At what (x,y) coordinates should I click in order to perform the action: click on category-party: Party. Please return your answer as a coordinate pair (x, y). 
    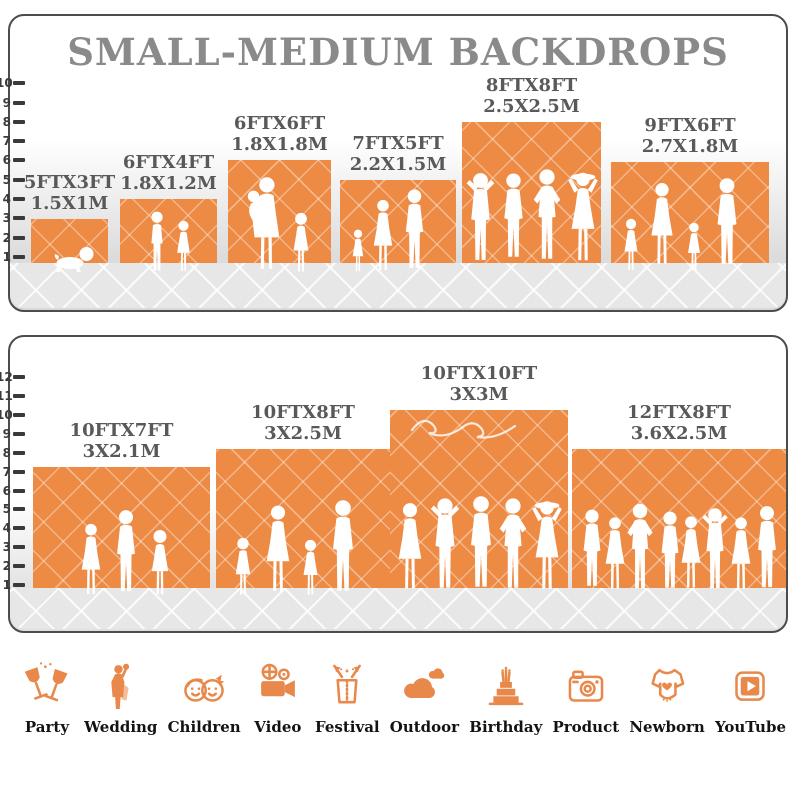
    Looking at the image, I should click on (47, 698).